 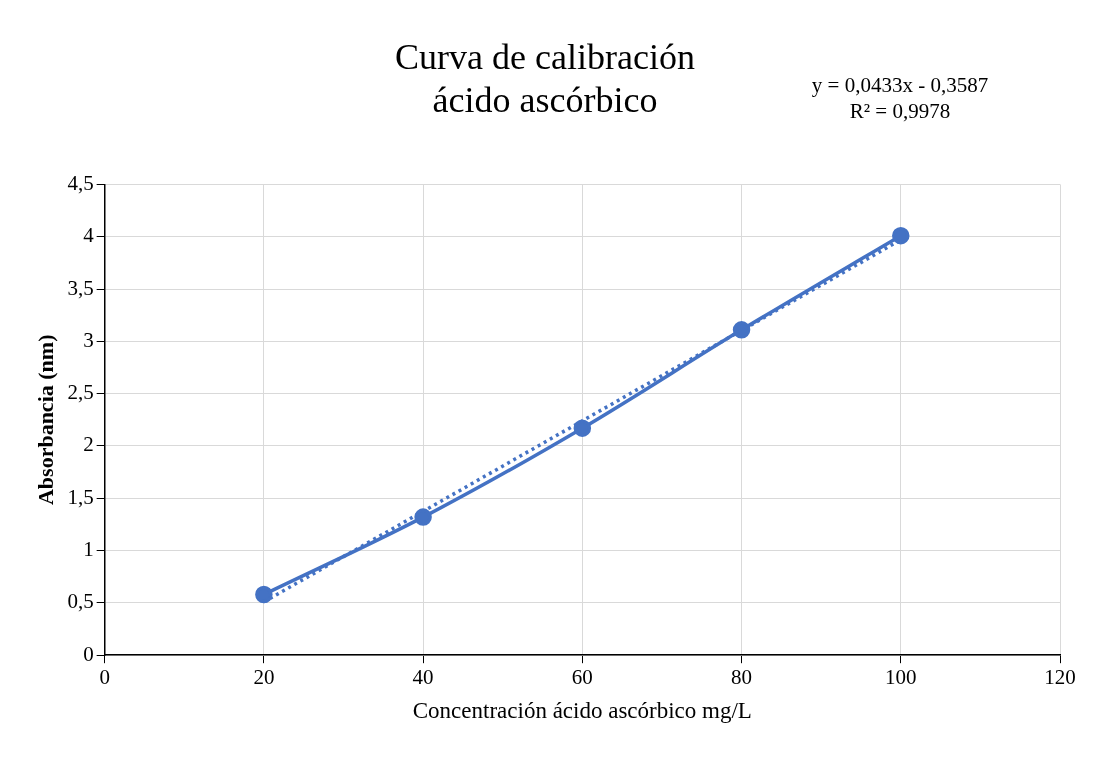 I want to click on y-tick-label: 3,5, so click(x=80, y=287).